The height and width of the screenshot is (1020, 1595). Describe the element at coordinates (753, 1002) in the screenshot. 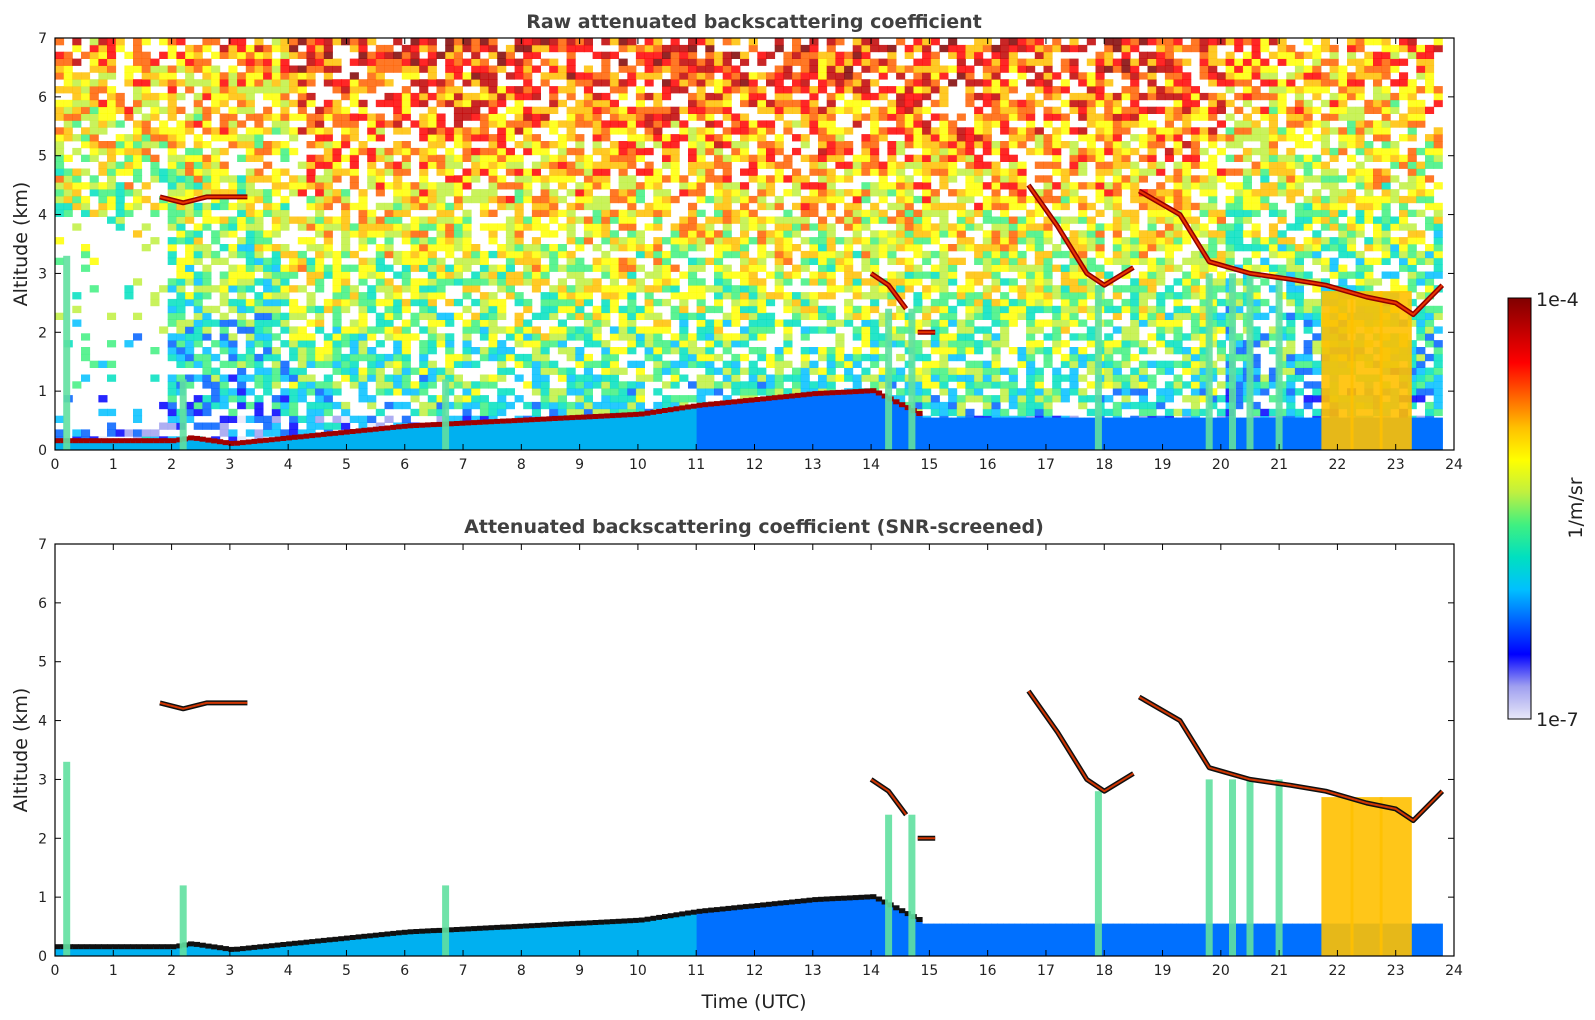

I see `panel-screened-xlabel: Time (UTC)` at that location.